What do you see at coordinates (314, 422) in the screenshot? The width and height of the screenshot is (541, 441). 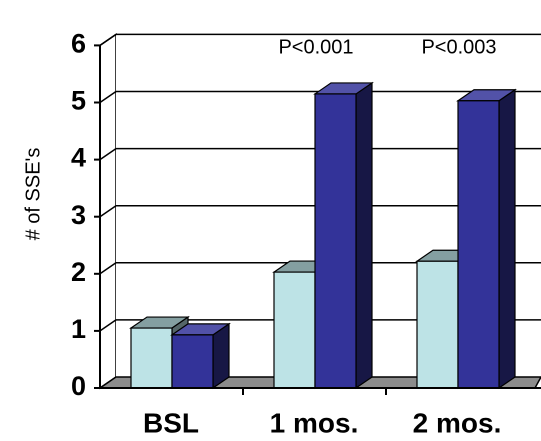 I see `x-tick-label: 1 mos.` at bounding box center [314, 422].